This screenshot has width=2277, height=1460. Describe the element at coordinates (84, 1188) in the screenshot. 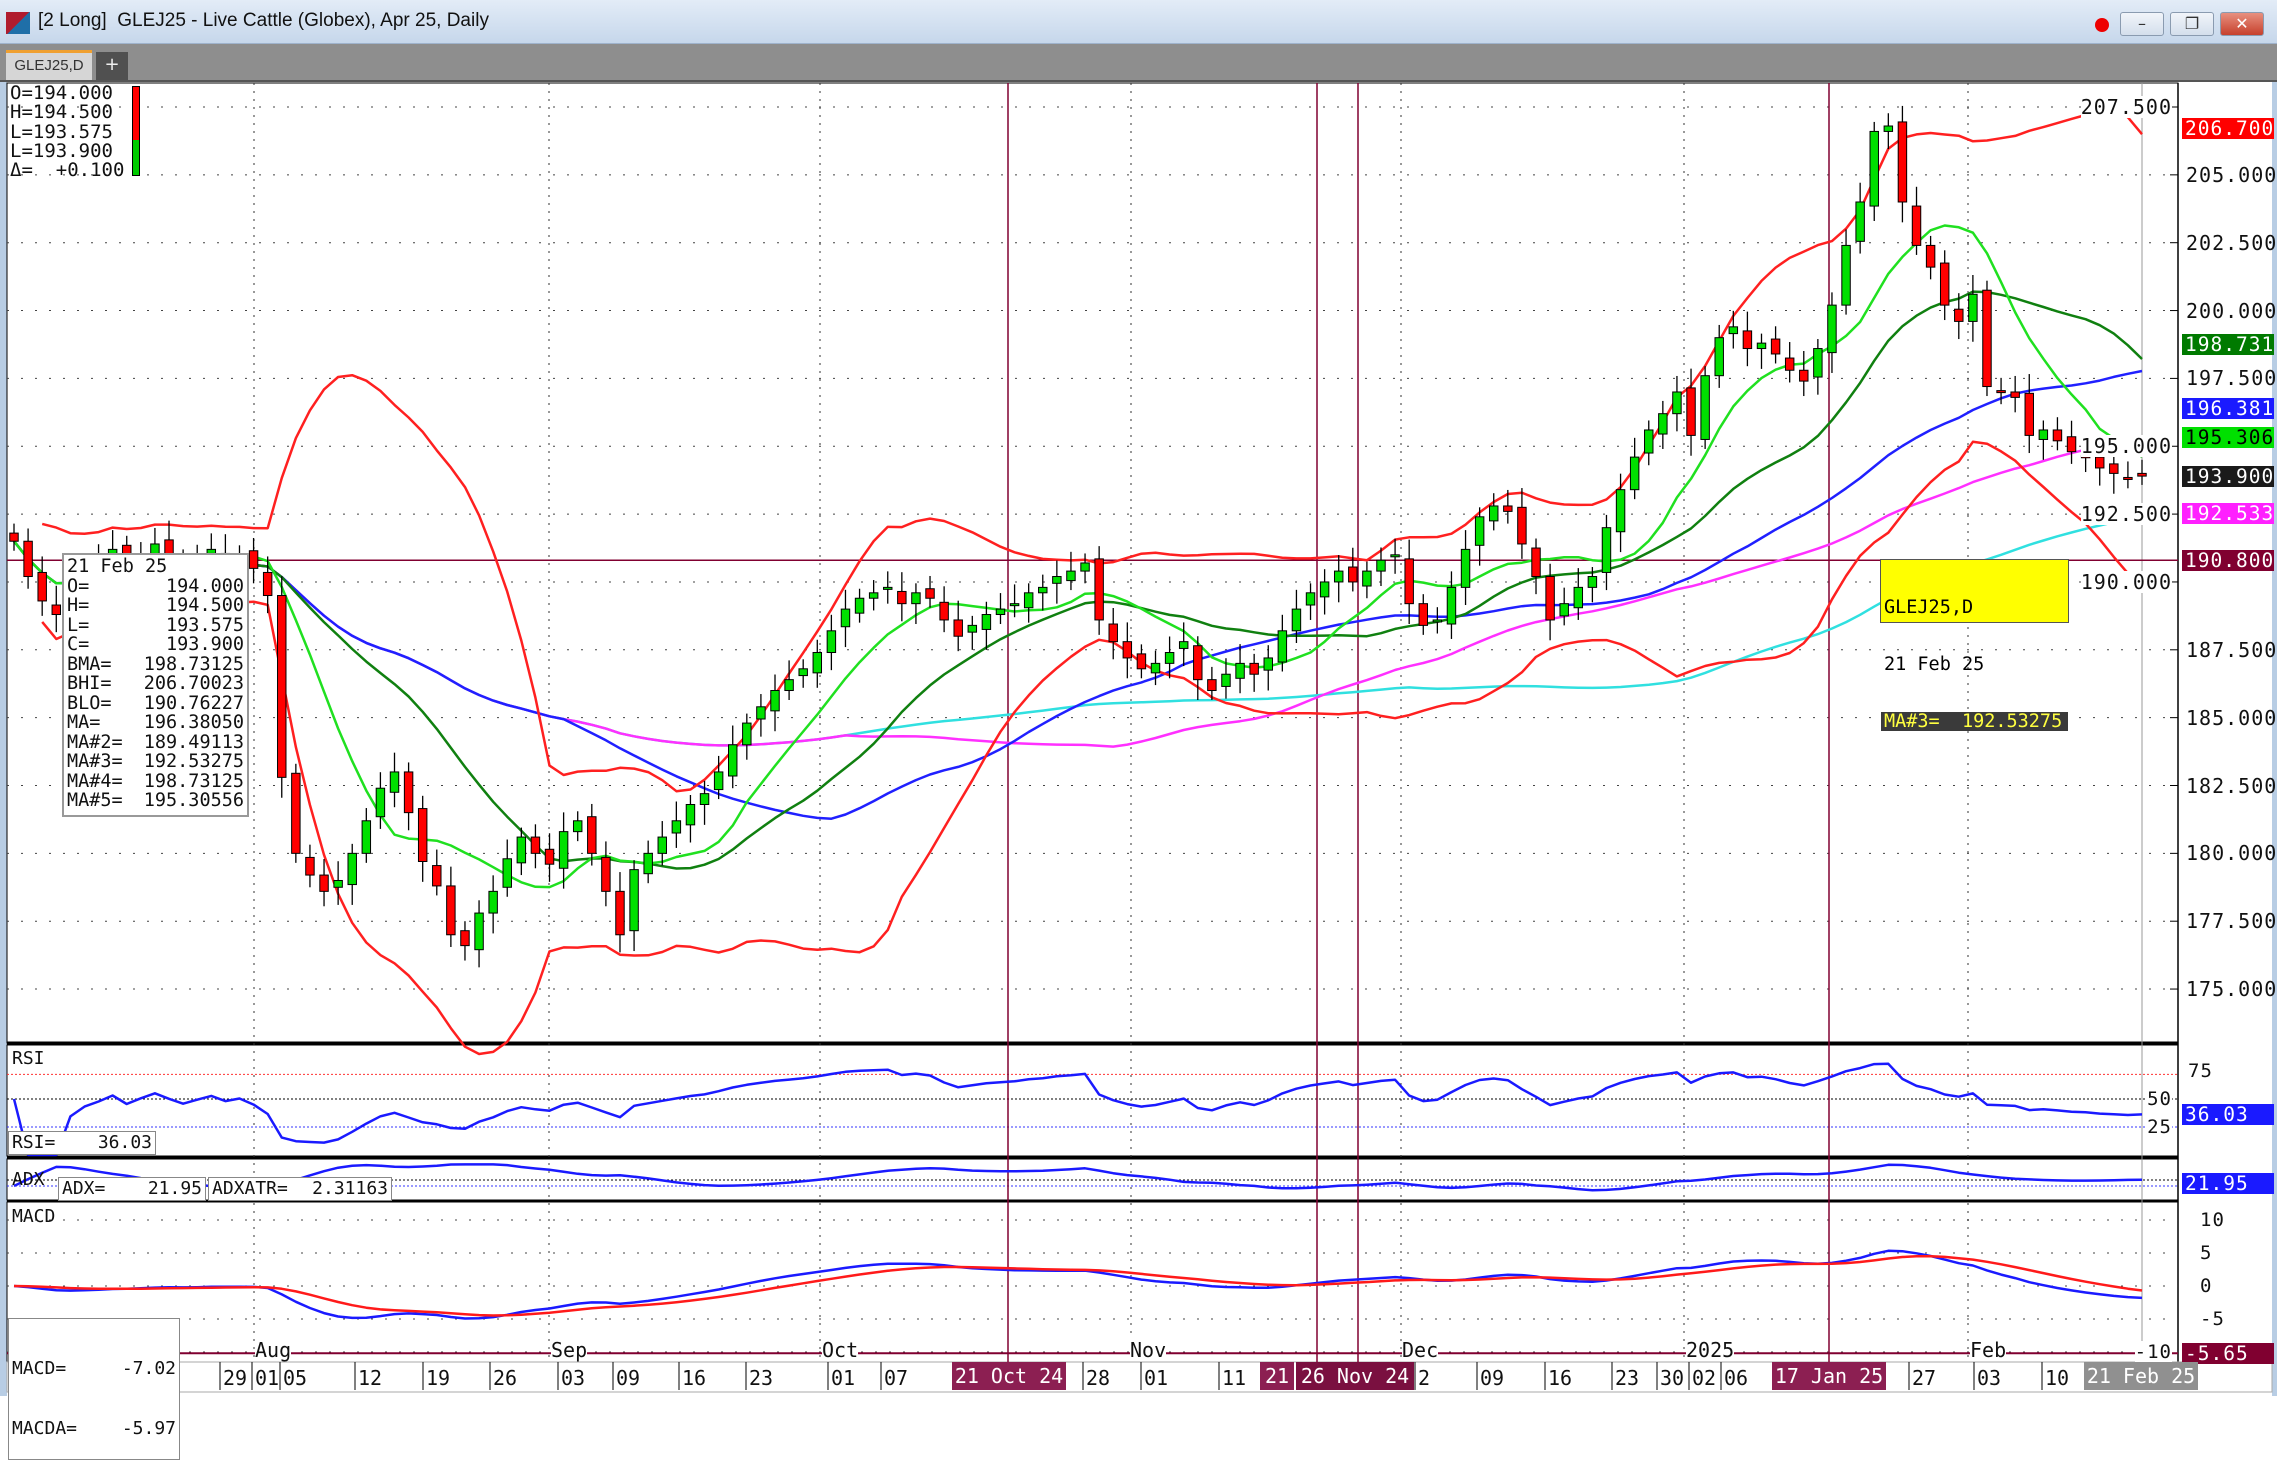

I see `adx-label: ADX=` at that location.